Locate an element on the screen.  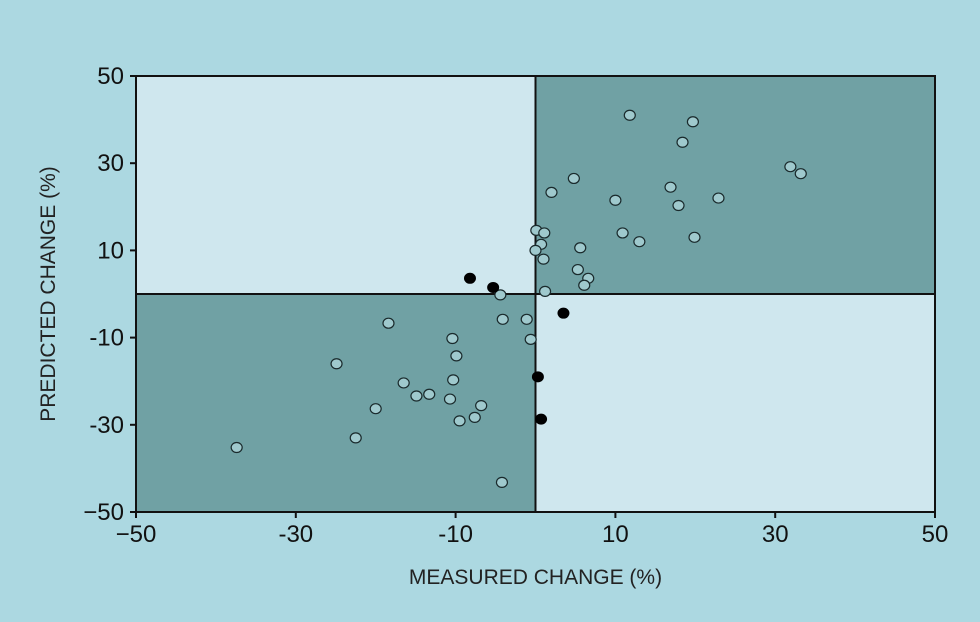
x-tick-label: 50 is located at coordinates (935, 534).